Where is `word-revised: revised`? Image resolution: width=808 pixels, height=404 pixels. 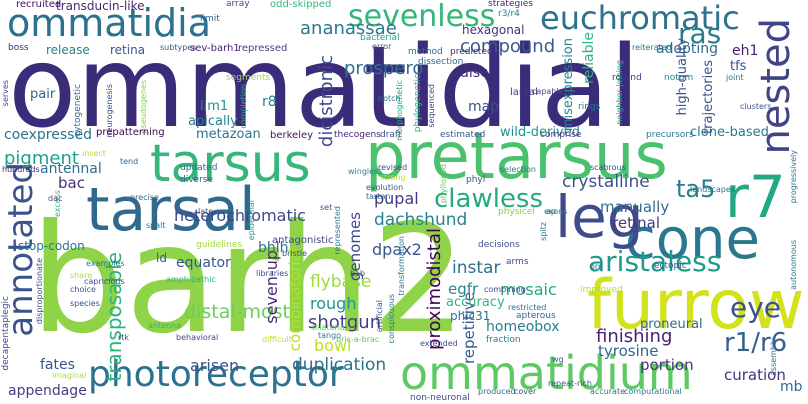 word-revised: revised is located at coordinates (393, 167).